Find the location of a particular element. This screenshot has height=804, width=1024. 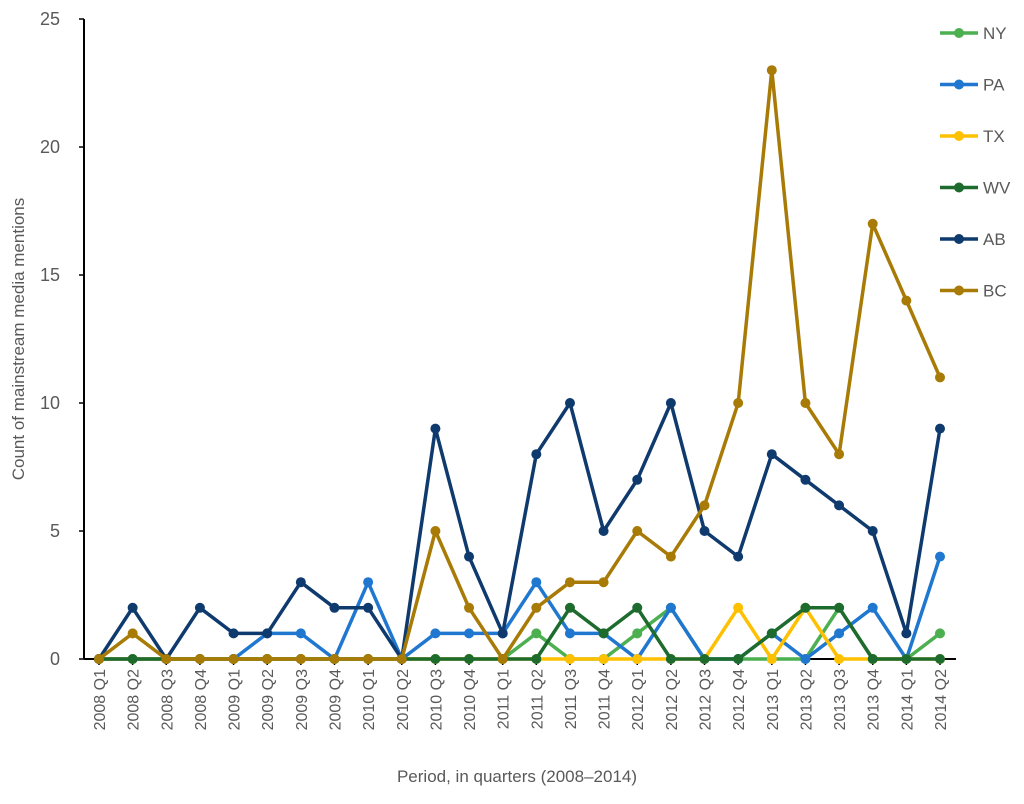

legend-item-bc: BC is located at coordinates (973, 291).